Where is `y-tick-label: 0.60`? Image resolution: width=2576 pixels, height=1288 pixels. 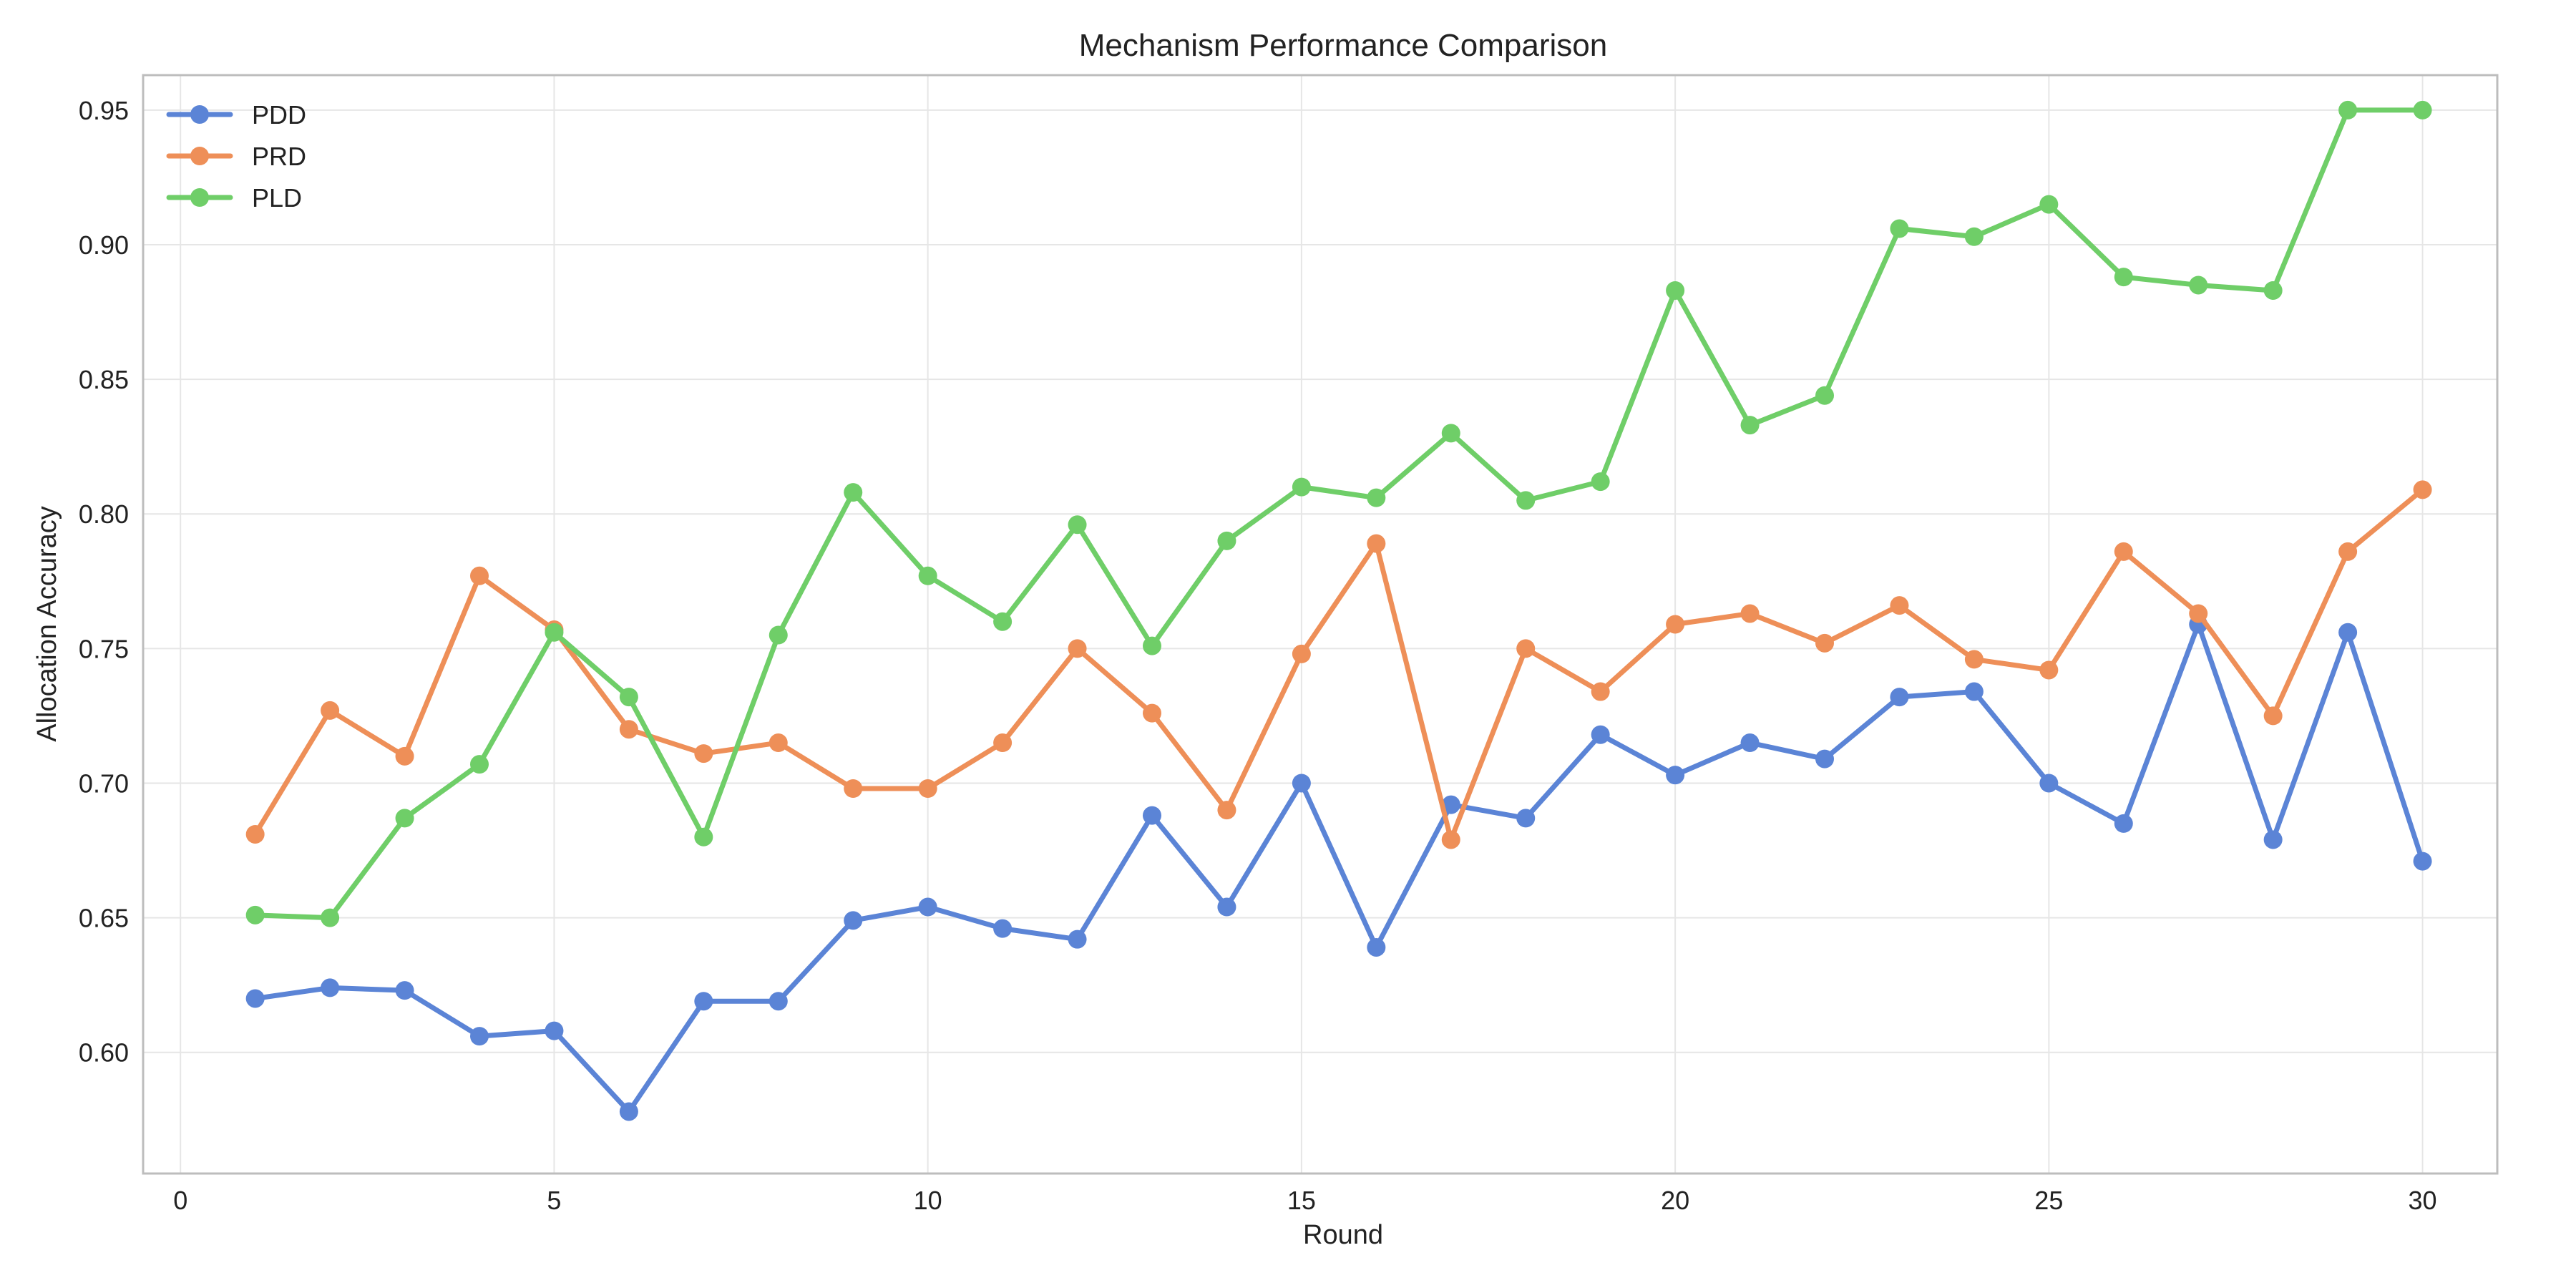
y-tick-label: 0.60 is located at coordinates (104, 1053).